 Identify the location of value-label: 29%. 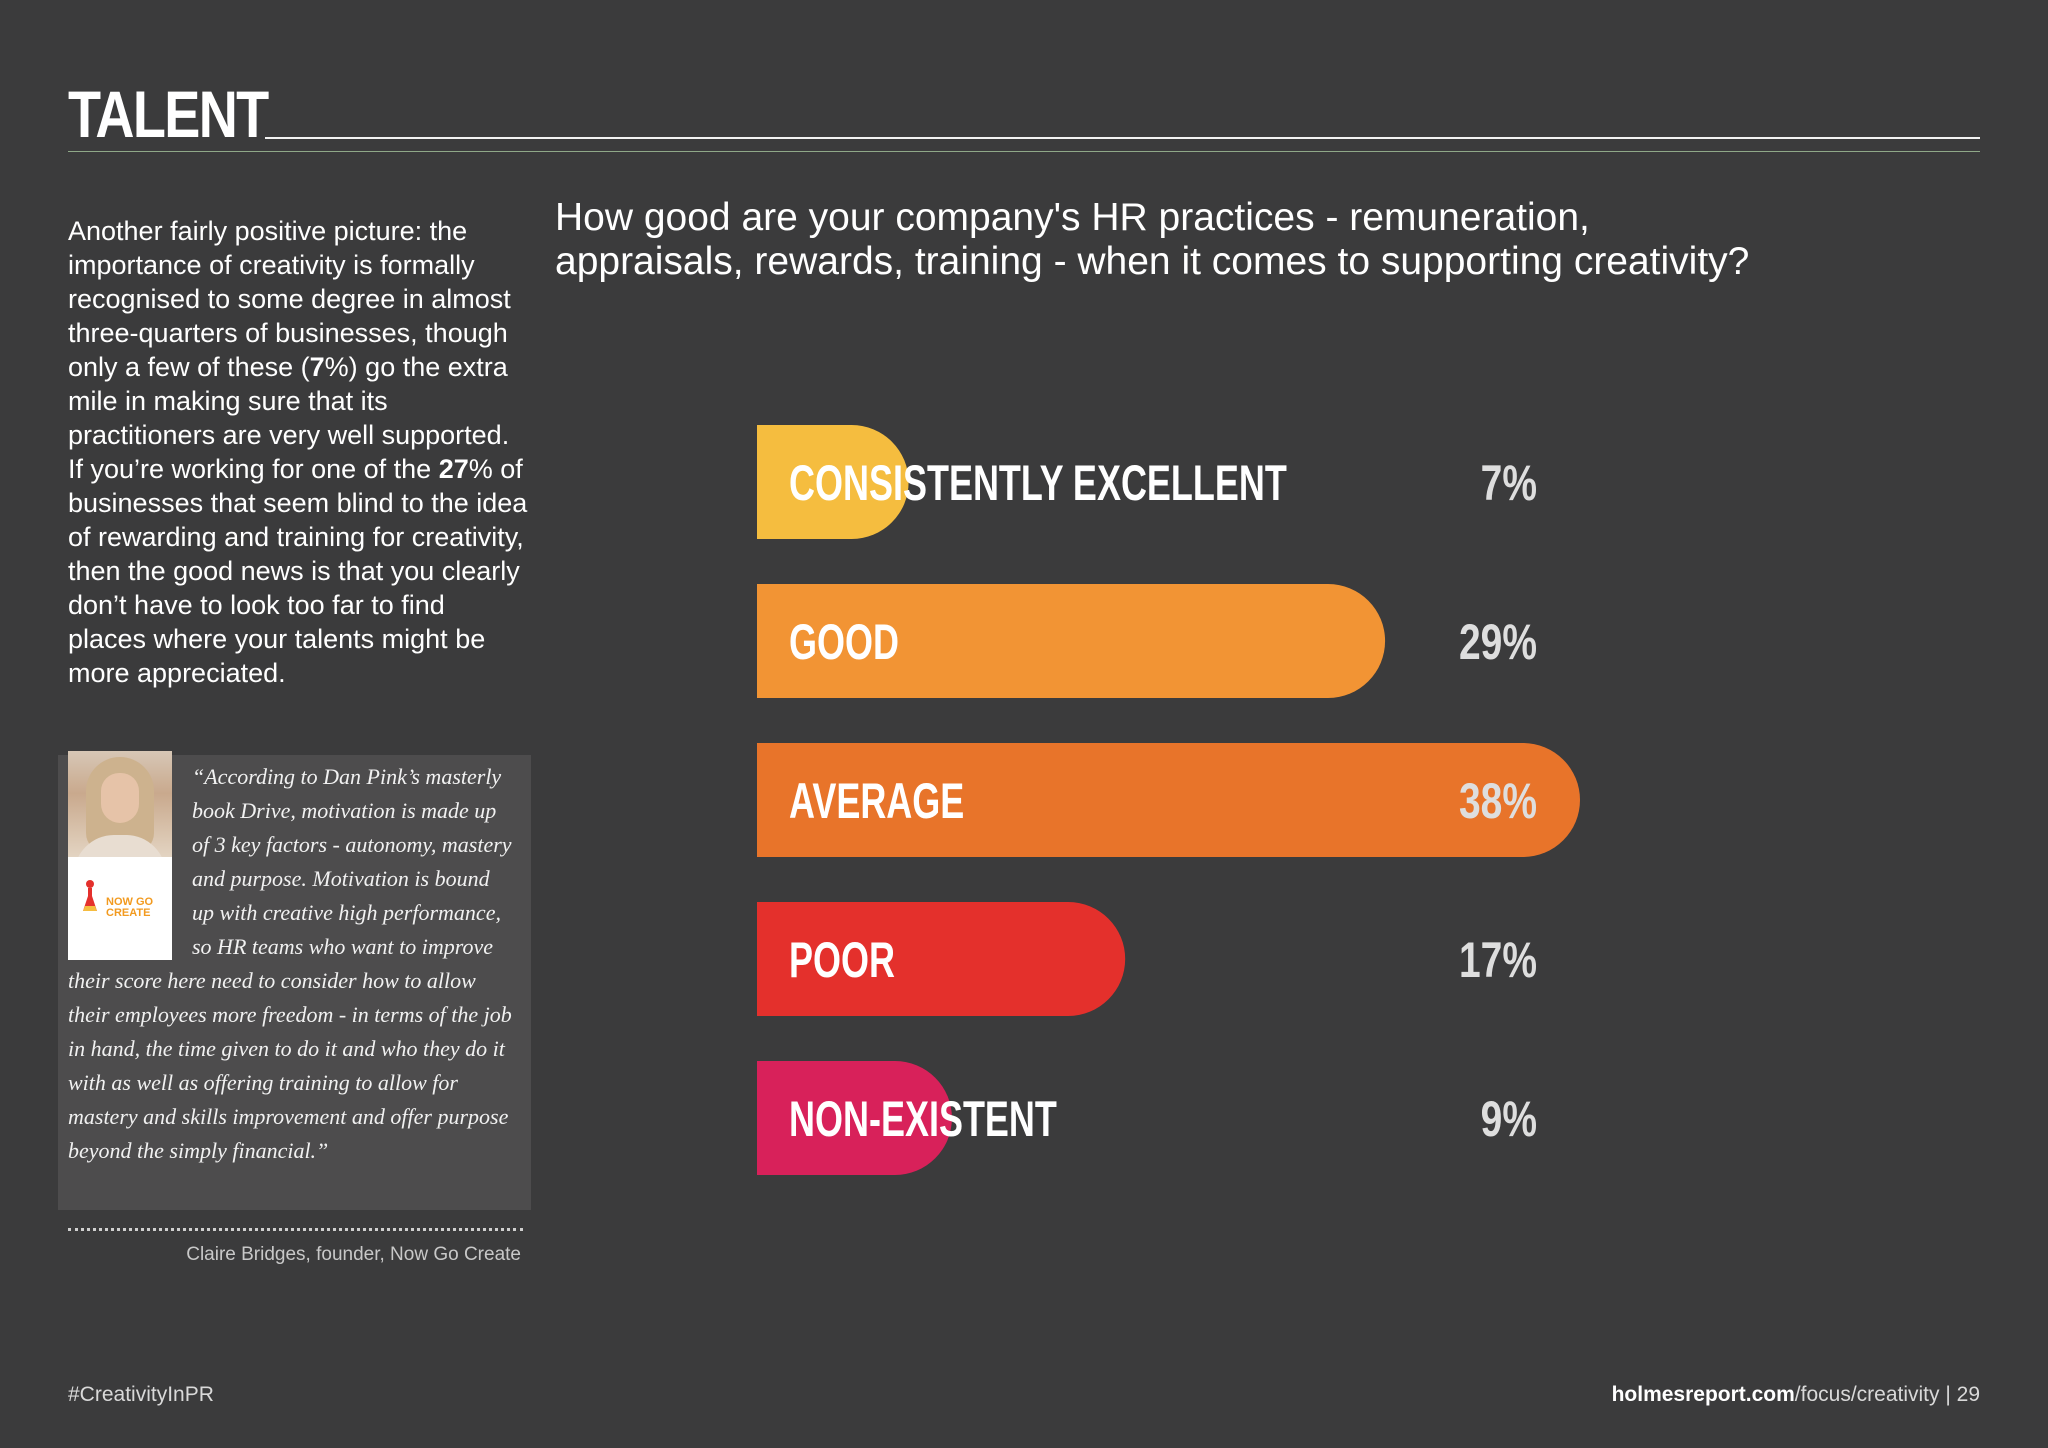
(1498, 641).